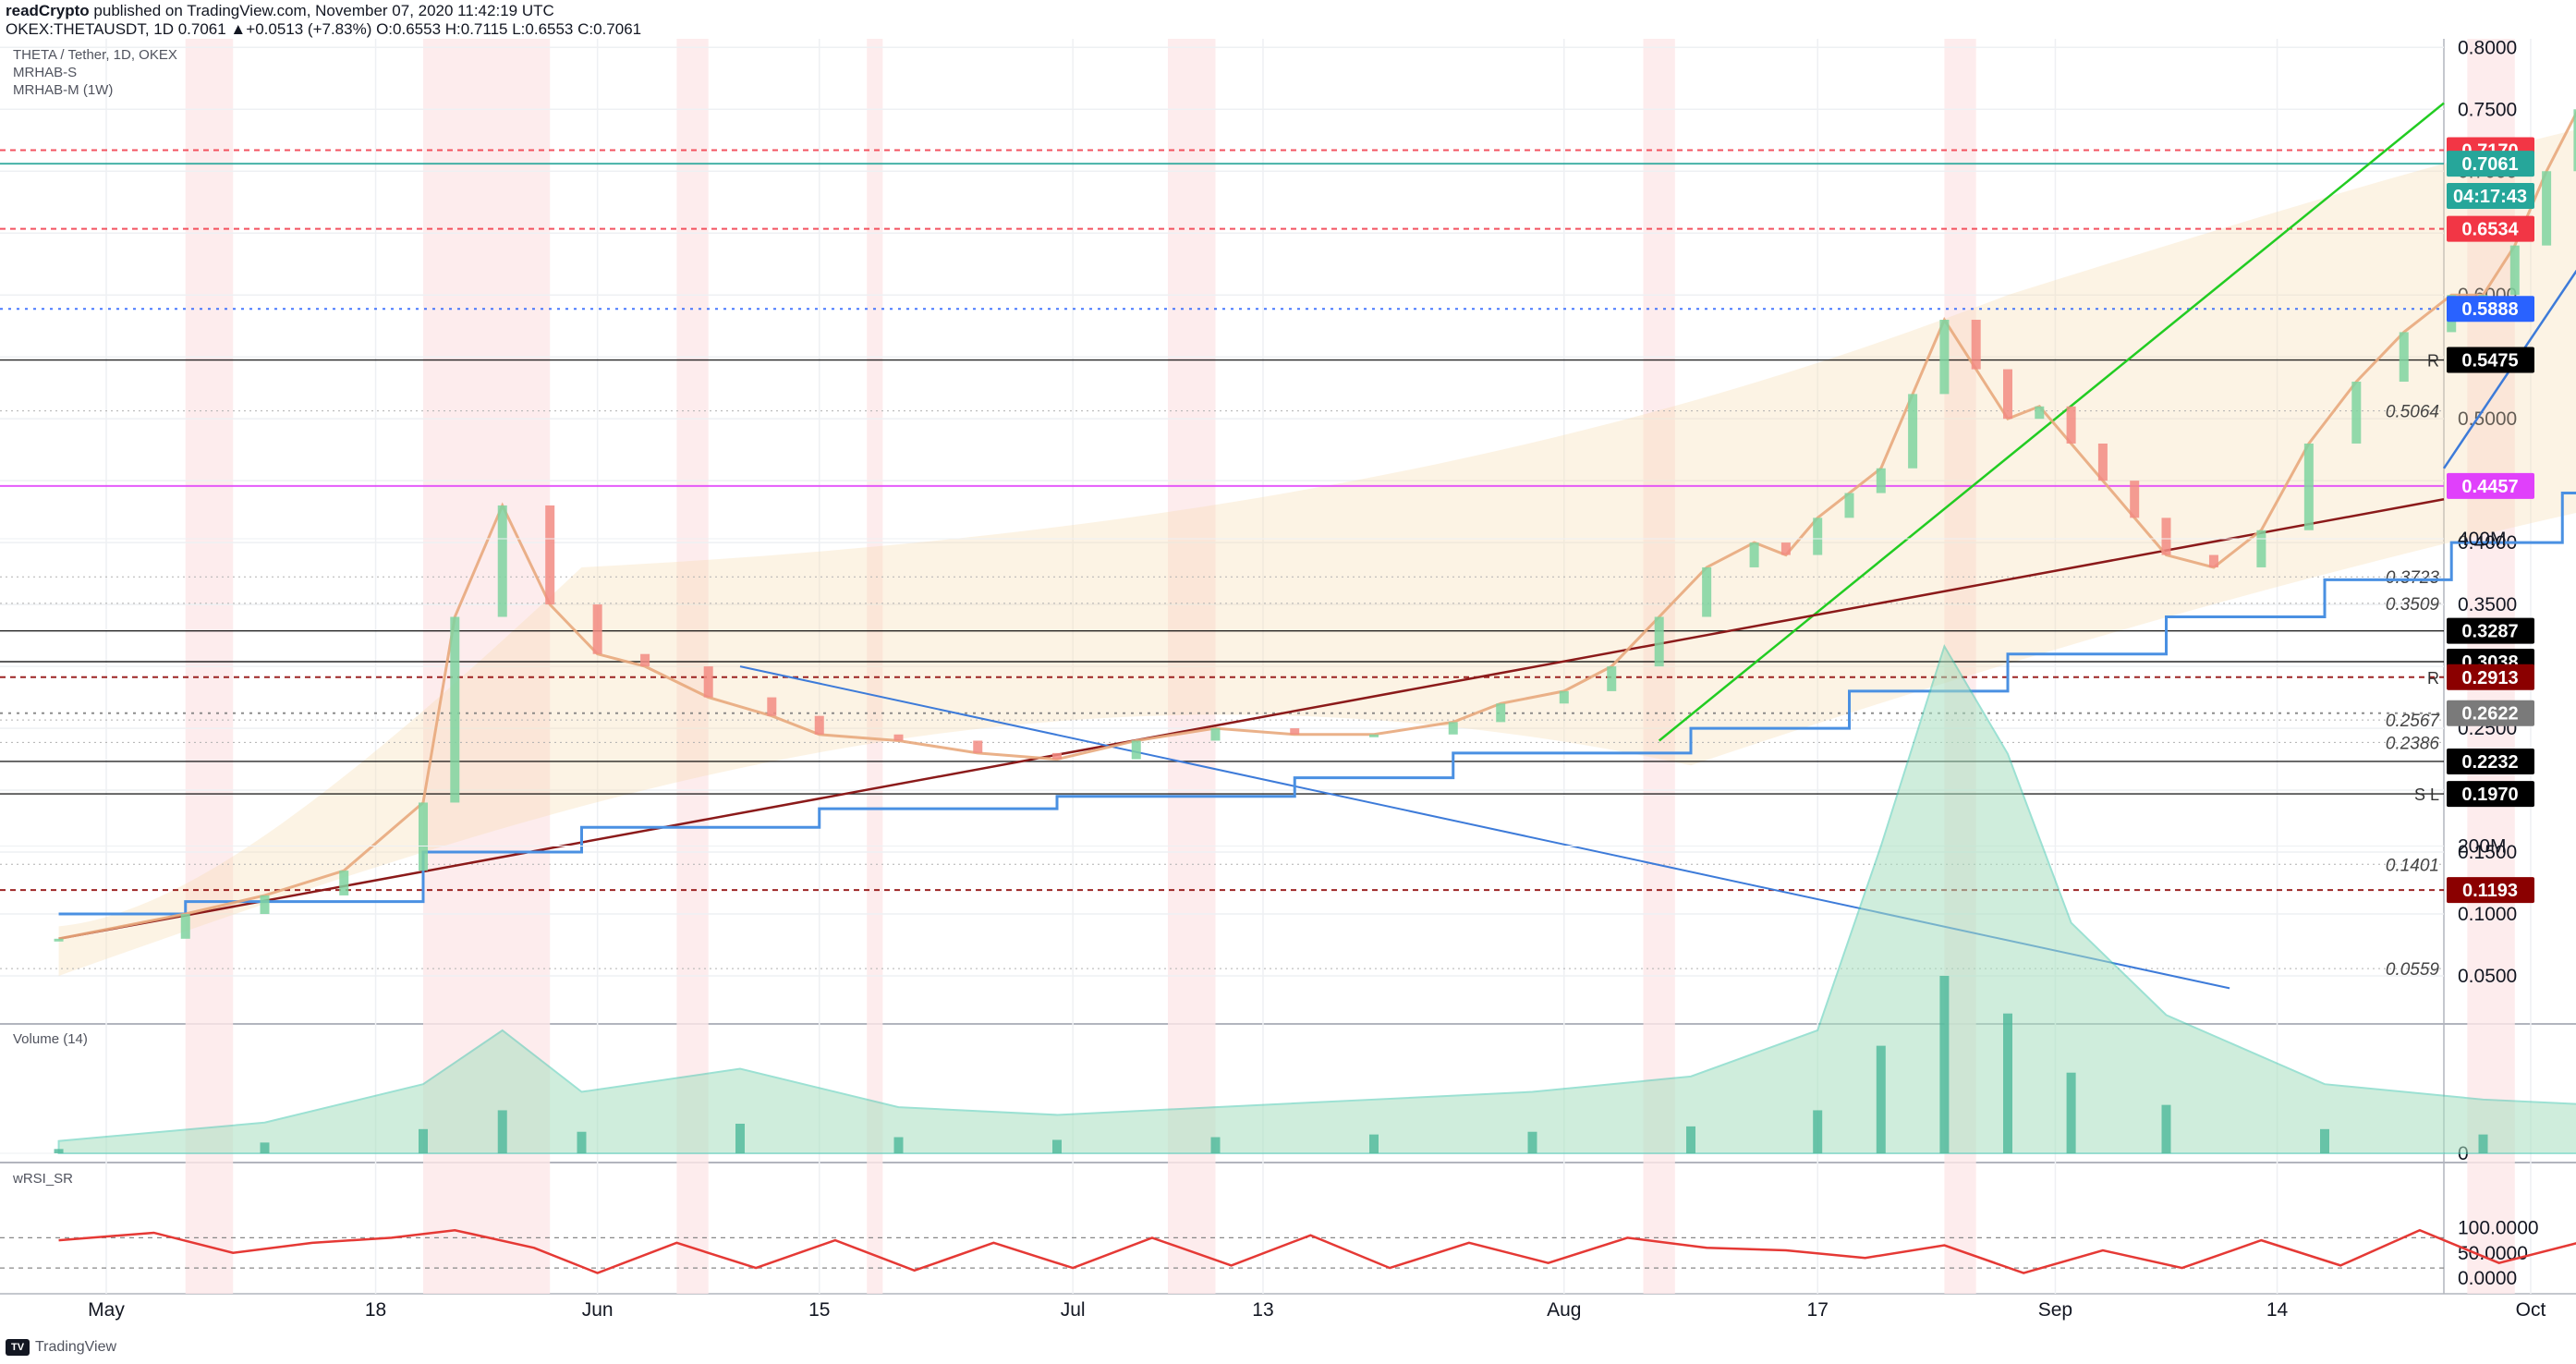  I want to click on x-tick-label: Oct, so click(2531, 1310).